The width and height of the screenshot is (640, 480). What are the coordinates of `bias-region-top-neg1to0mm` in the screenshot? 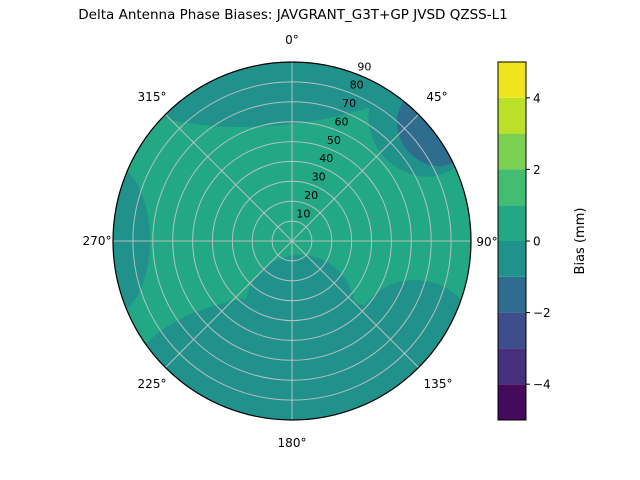 It's located at (281, 95).